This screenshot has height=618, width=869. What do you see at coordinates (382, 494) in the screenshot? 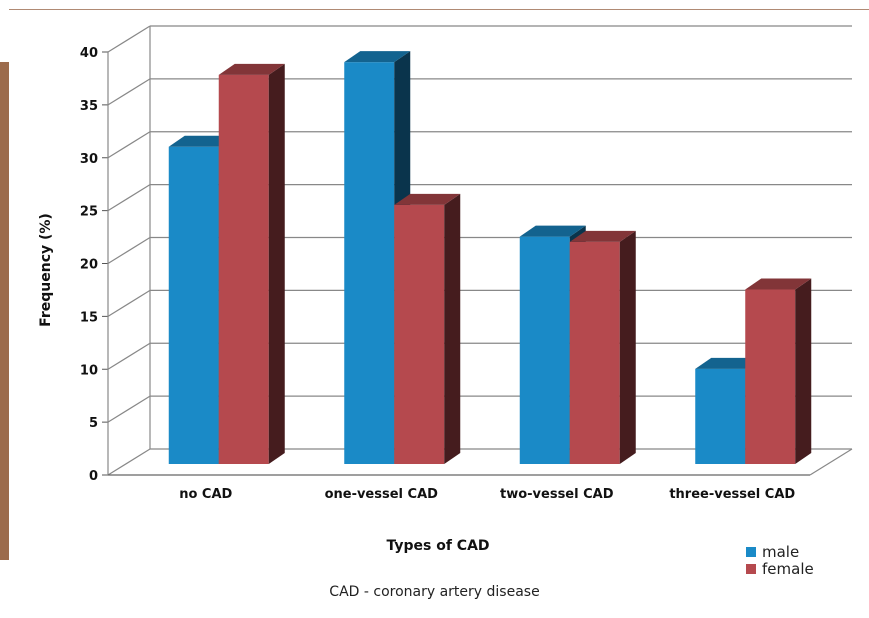
I see `x-tick-label: one-vessel CAD` at bounding box center [382, 494].